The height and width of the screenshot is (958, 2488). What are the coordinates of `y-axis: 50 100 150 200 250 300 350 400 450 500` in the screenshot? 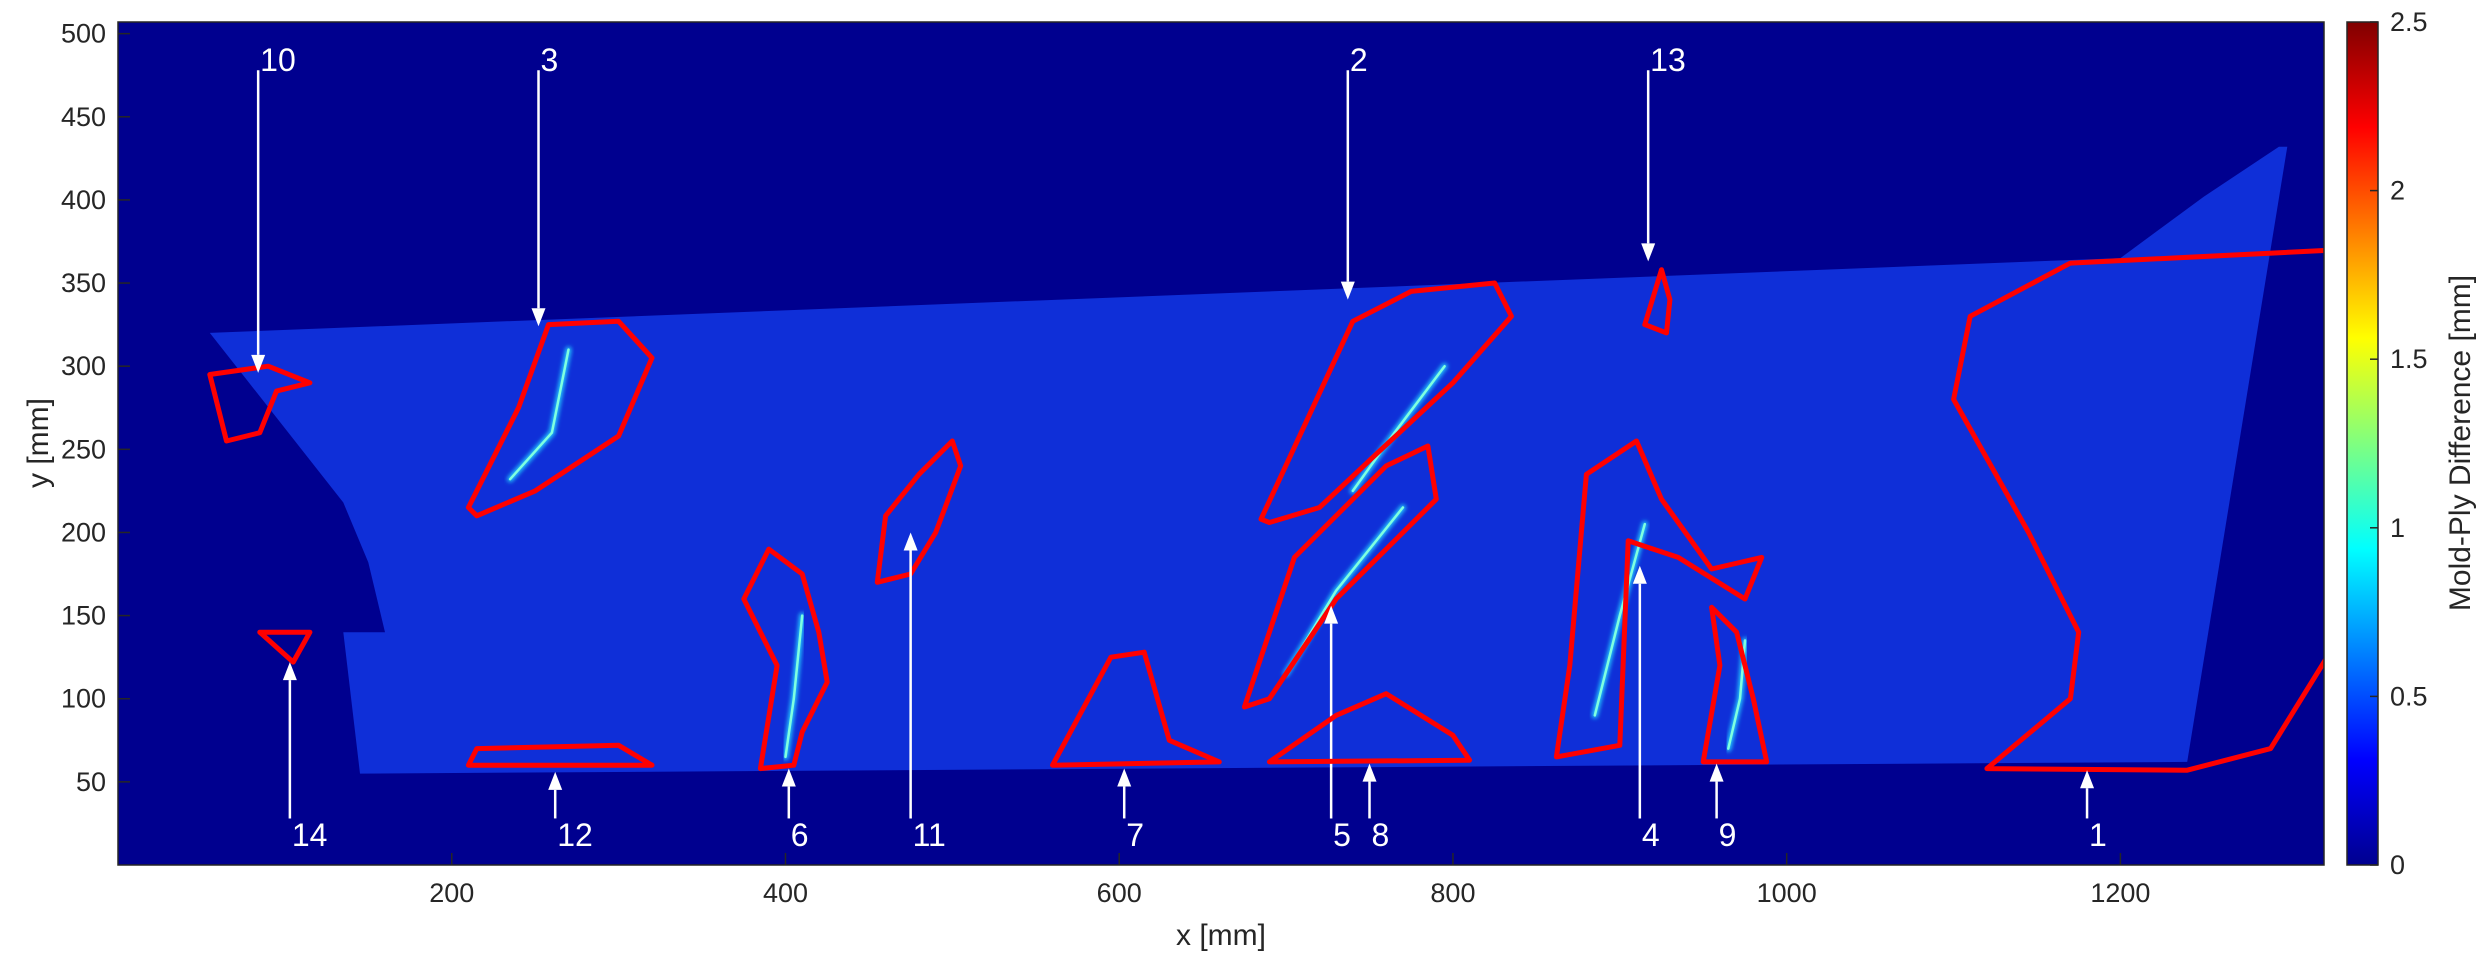 It's located at (95, 408).